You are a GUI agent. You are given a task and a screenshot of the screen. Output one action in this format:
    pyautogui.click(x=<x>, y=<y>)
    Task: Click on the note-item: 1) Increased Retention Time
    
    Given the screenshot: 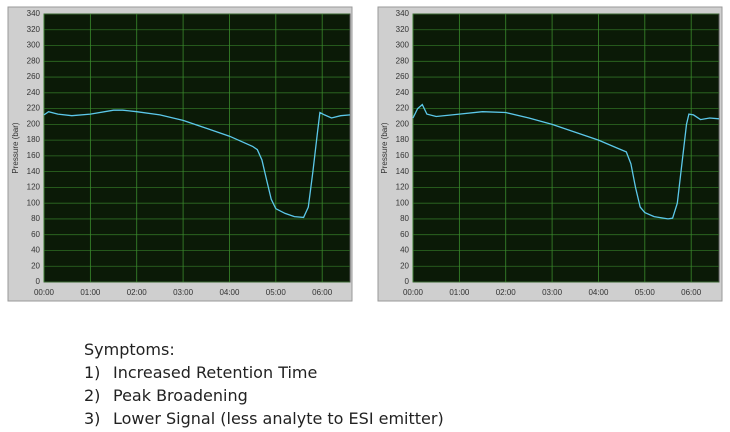 What is the action you would take?
    pyautogui.click(x=264, y=372)
    